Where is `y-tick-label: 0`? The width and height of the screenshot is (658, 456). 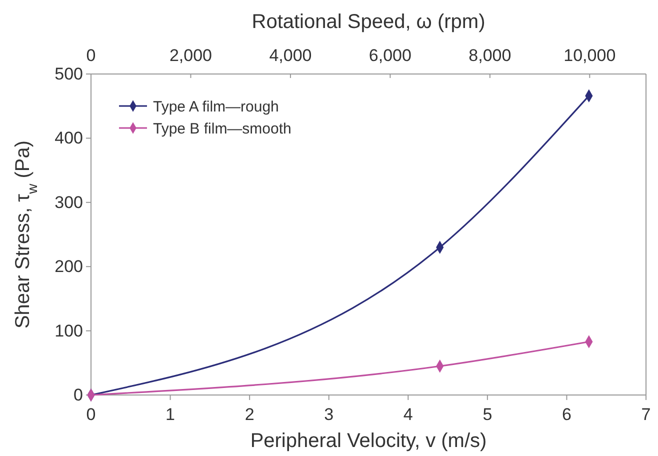 y-tick-label: 0 is located at coordinates (78, 394).